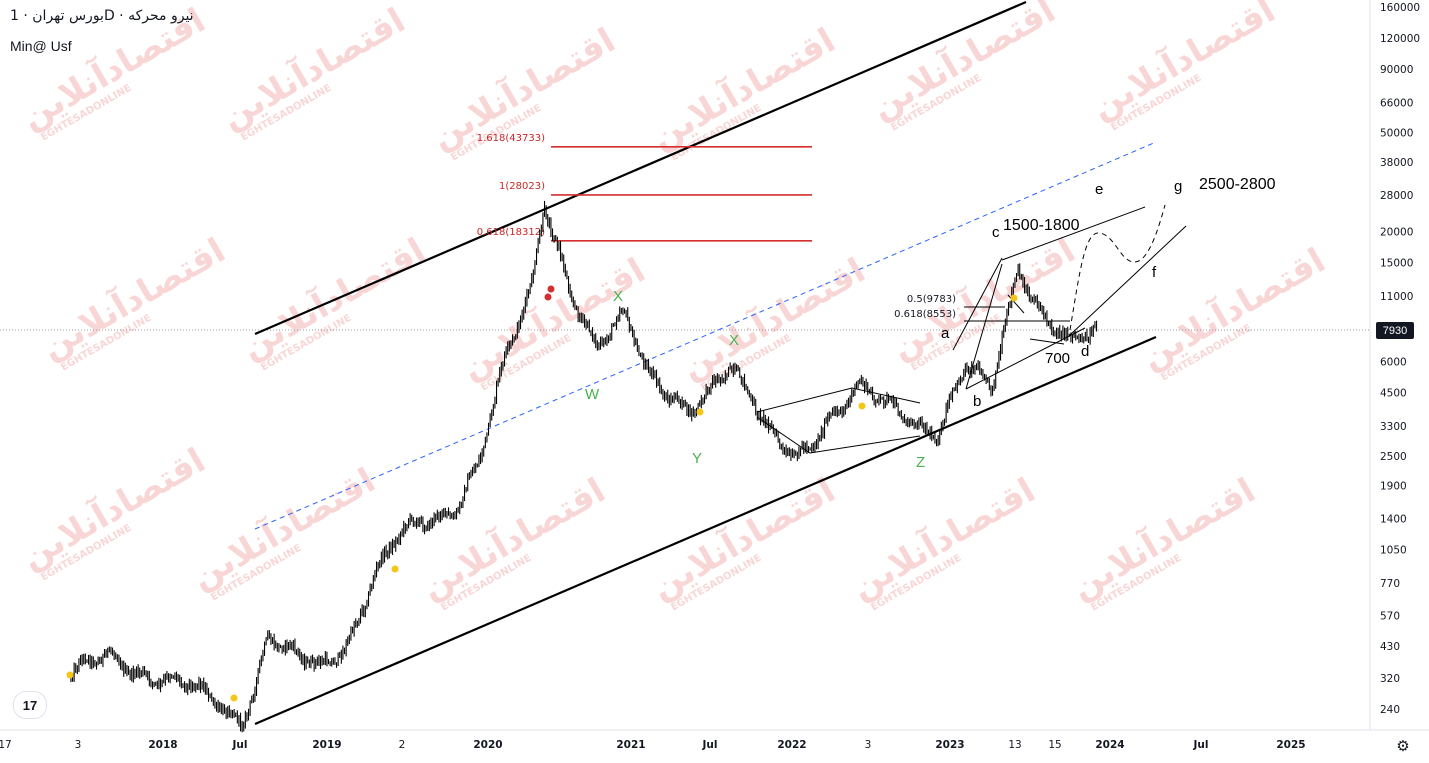 The width and height of the screenshot is (1429, 763). Describe the element at coordinates (1393, 487) in the screenshot. I see `price-tick-label: 1900` at that location.